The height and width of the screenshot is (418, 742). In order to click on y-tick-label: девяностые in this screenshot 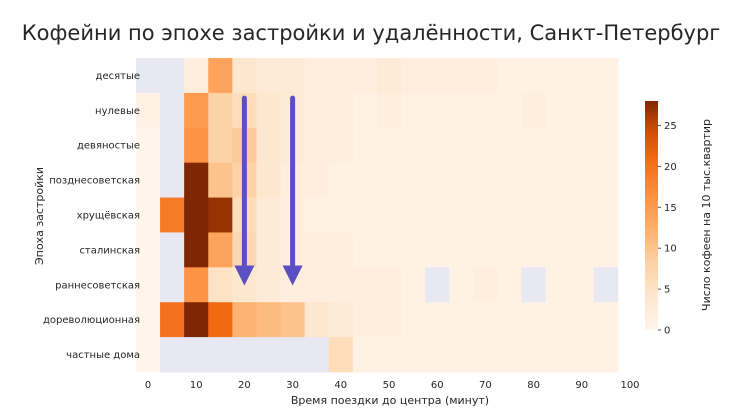, I will do `click(108, 146)`.